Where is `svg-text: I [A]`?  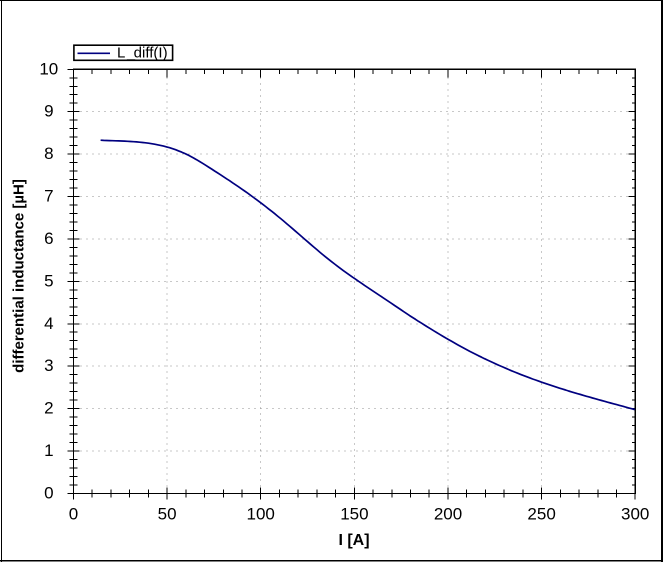 svg-text: I [A] is located at coordinates (353, 540).